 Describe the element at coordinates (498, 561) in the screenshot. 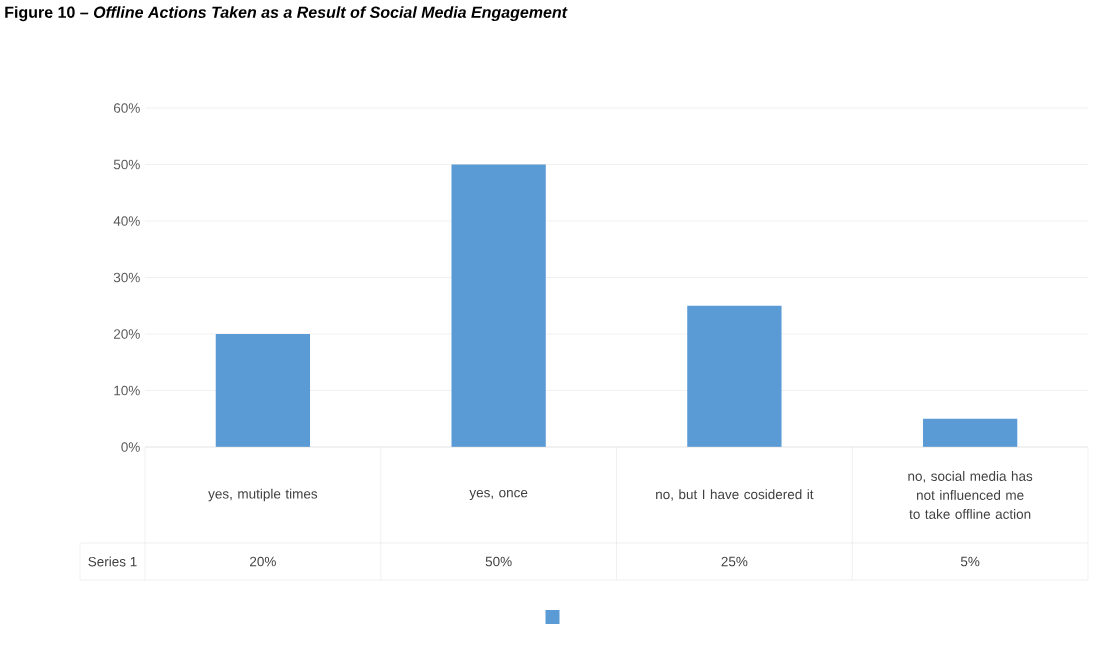

I see `data-label: 50%` at that location.